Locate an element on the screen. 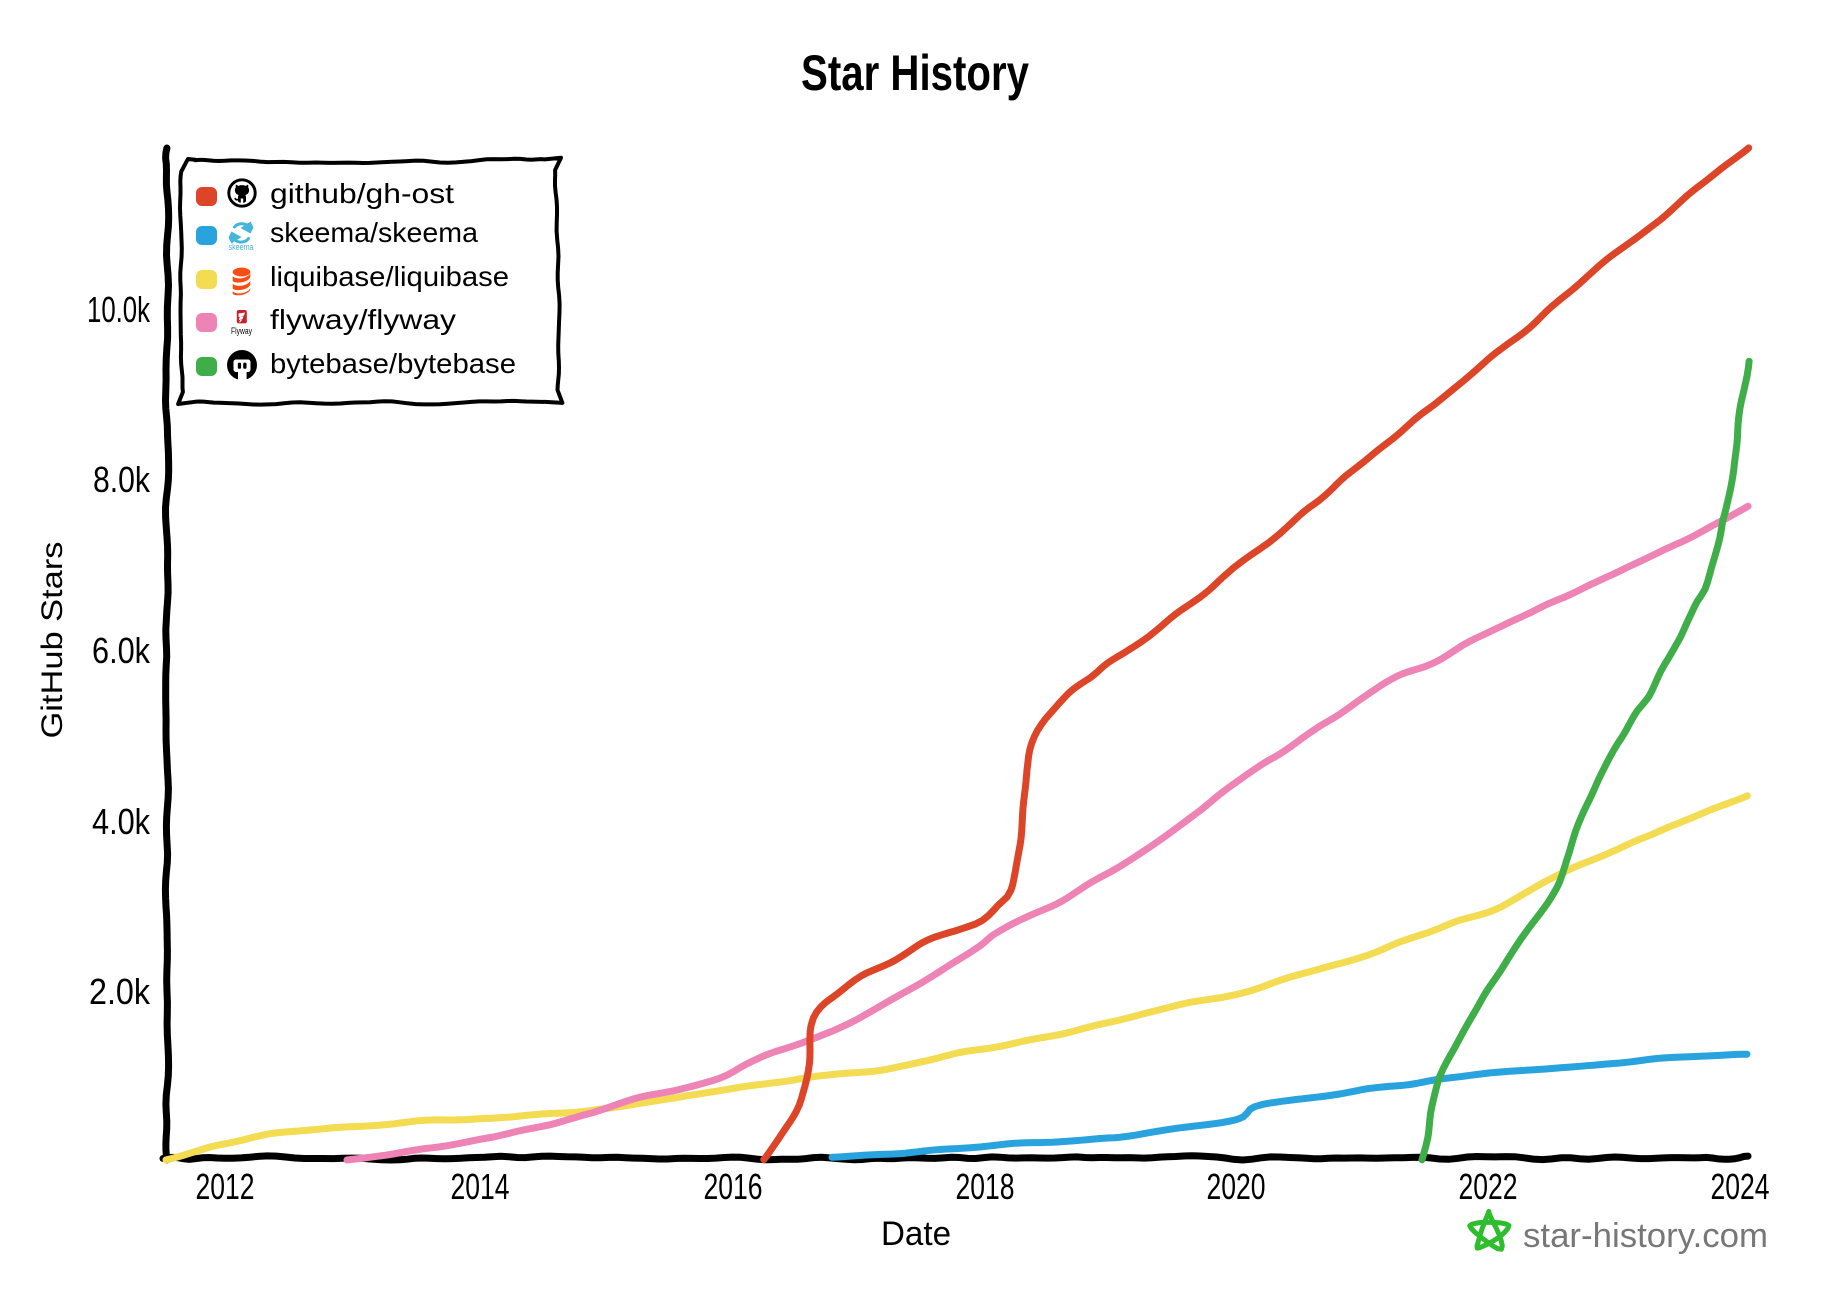  svg-text: 10.0k is located at coordinates (119, 309).